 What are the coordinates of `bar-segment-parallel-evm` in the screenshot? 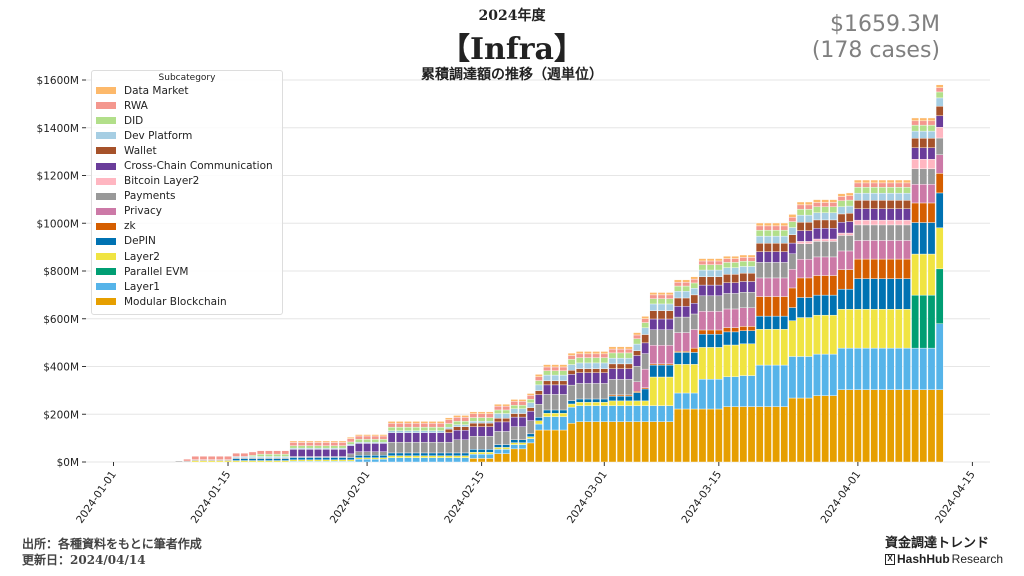 It's located at (931, 321).